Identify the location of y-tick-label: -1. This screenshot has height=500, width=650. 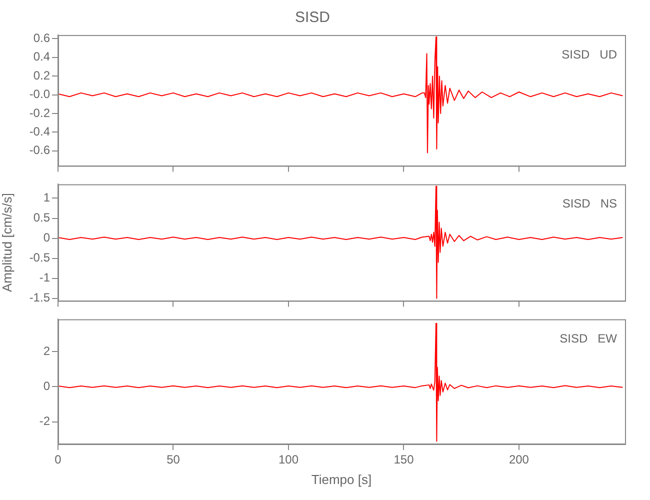
(44, 277).